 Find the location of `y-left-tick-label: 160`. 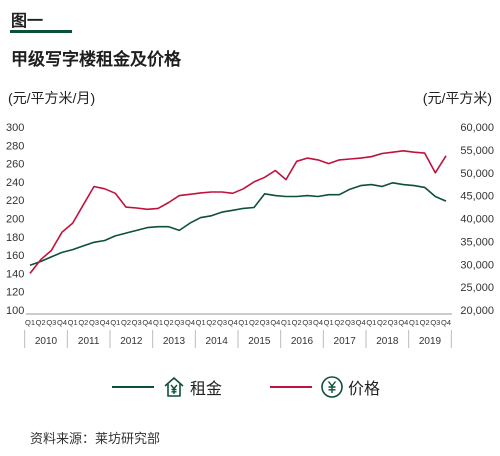

y-left-tick-label: 160 is located at coordinates (15, 256).